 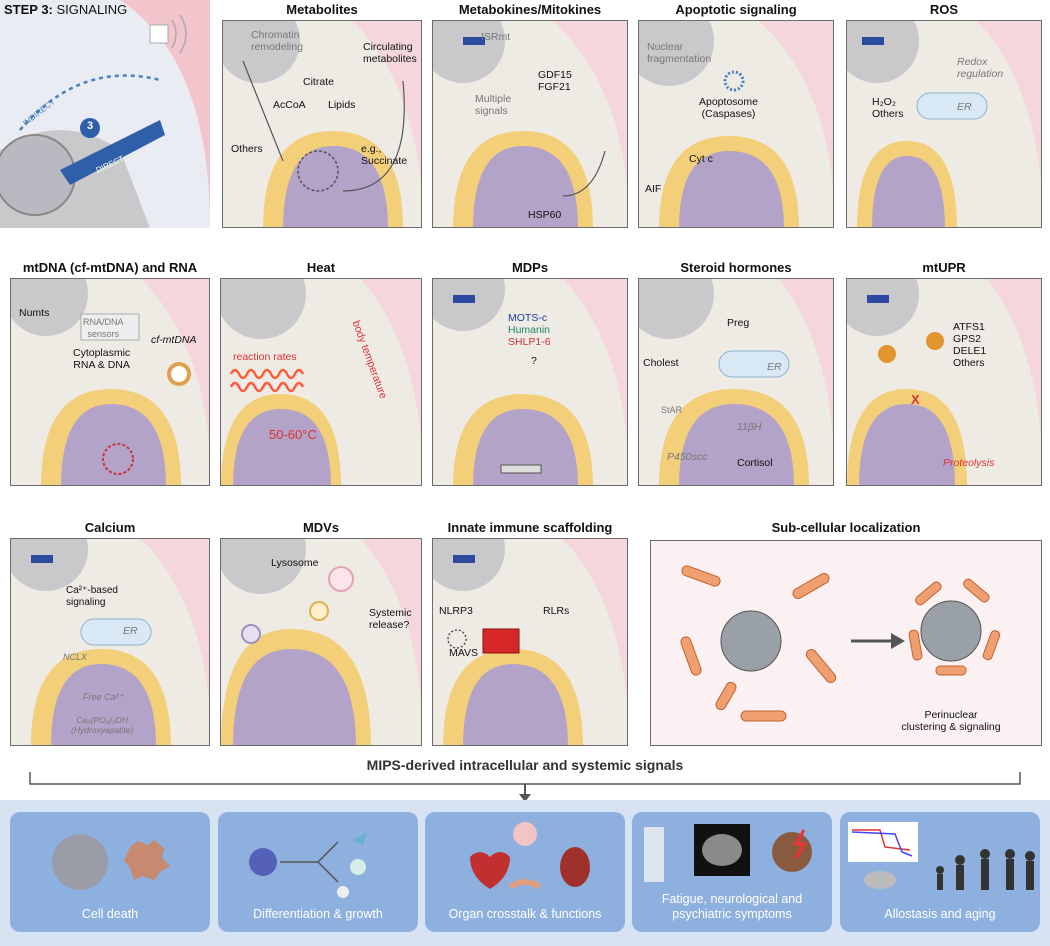 What do you see at coordinates (915, 399) in the screenshot?
I see `label-mtupr-x: X` at bounding box center [915, 399].